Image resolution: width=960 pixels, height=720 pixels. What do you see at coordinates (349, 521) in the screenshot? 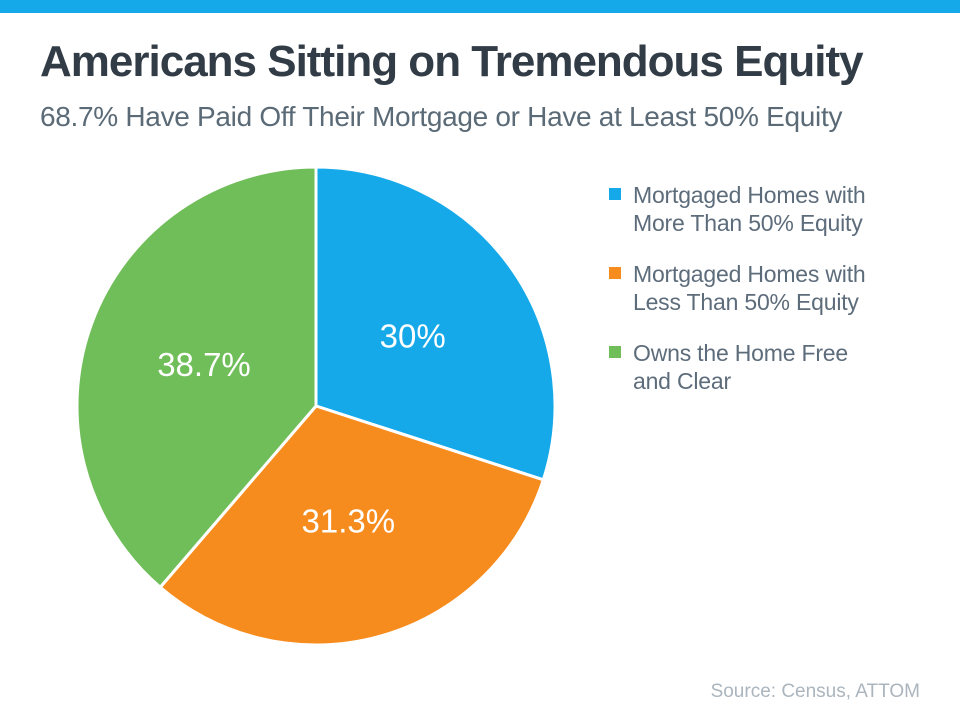
I see `pie-slice-value-label: 31.3%` at bounding box center [349, 521].